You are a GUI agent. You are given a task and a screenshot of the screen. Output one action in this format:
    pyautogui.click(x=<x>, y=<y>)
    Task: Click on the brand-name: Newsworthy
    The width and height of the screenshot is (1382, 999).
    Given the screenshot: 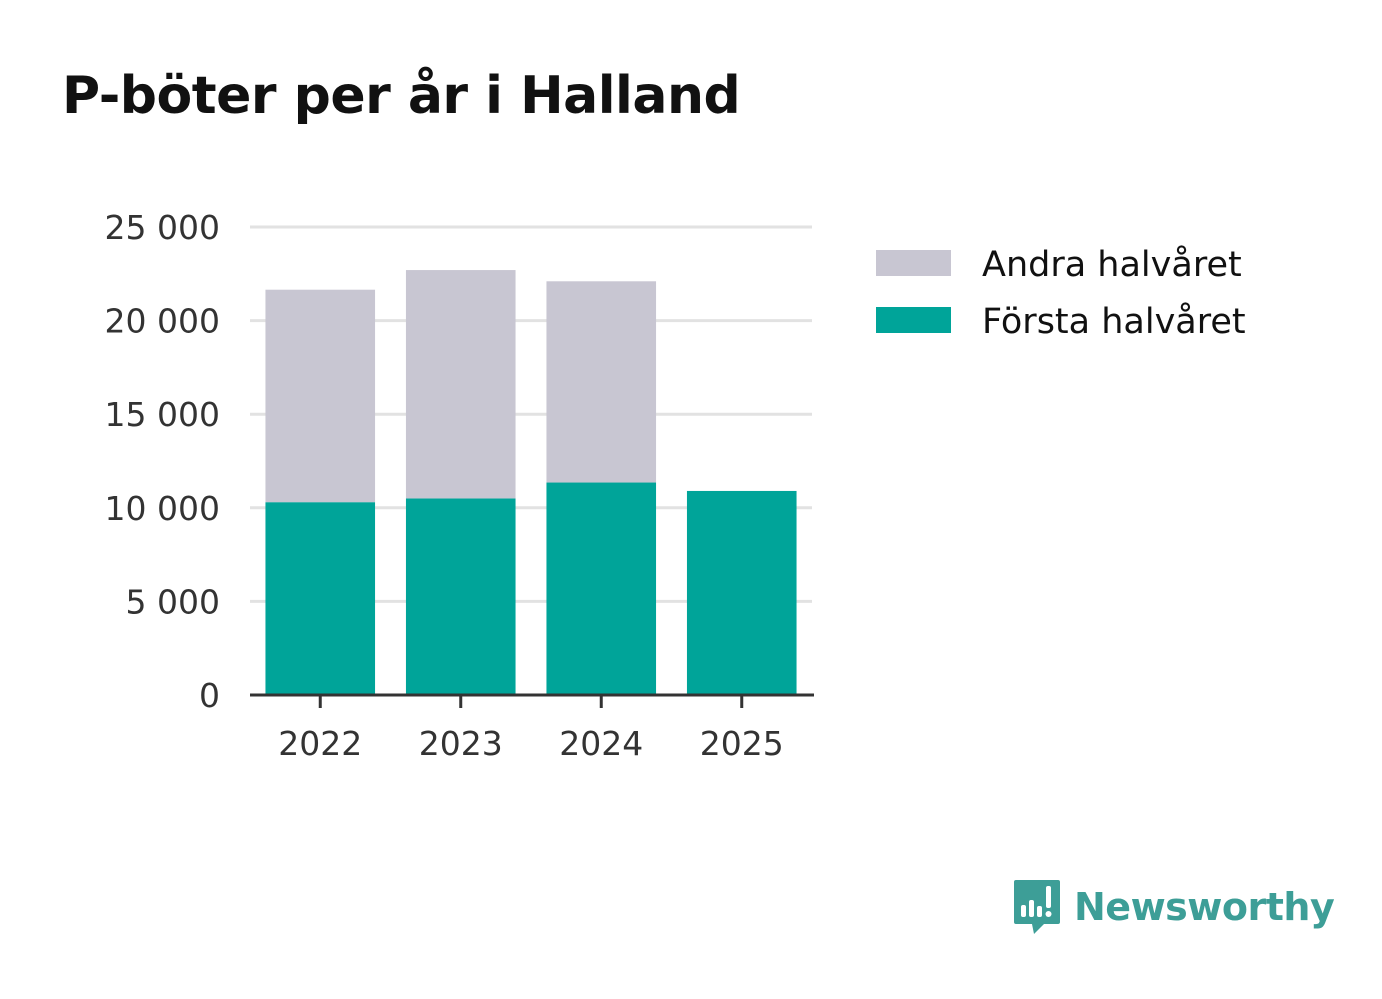 What is the action you would take?
    pyautogui.click(x=1204, y=907)
    